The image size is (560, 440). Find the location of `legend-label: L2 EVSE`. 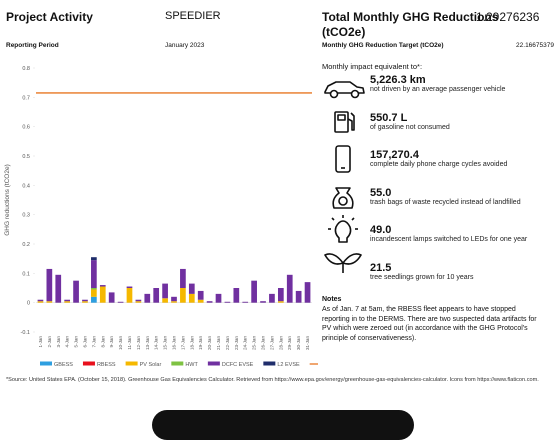

legend-label: L2 EVSE is located at coordinates (288, 365).